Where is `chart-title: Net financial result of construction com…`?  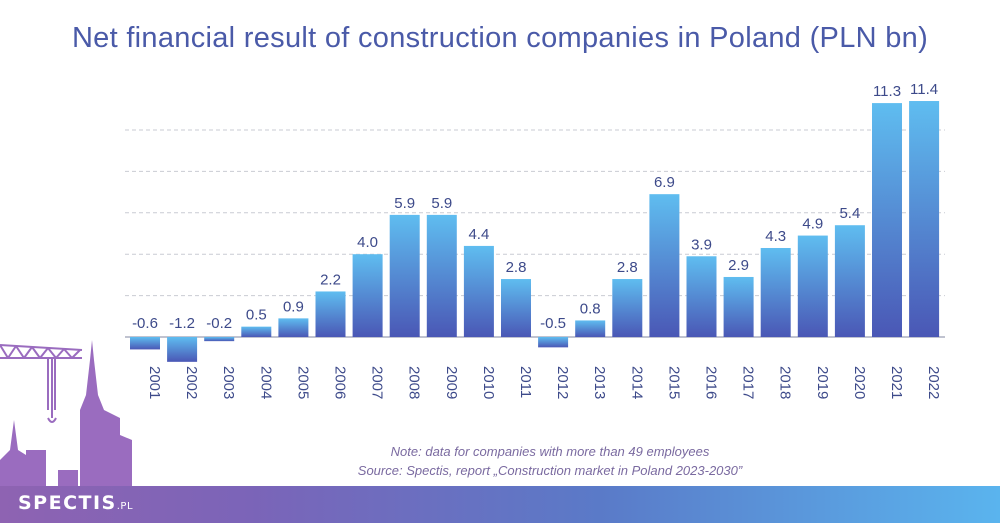
chart-title: Net financial result of construction com… is located at coordinates (500, 38).